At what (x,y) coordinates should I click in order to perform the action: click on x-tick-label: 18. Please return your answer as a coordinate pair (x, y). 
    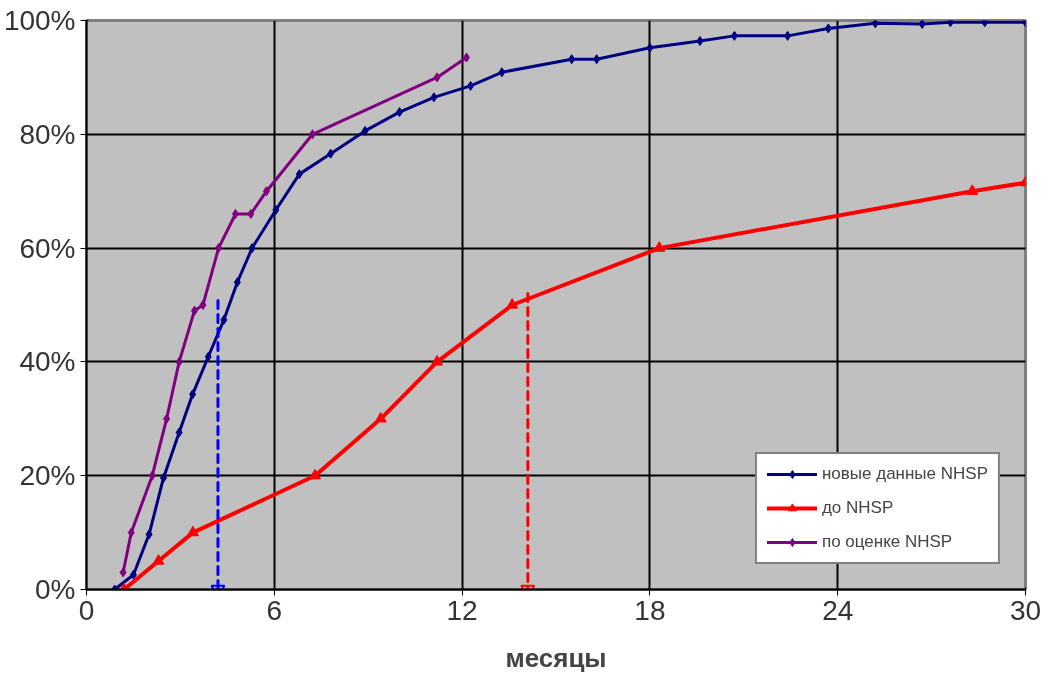
    Looking at the image, I should click on (650, 610).